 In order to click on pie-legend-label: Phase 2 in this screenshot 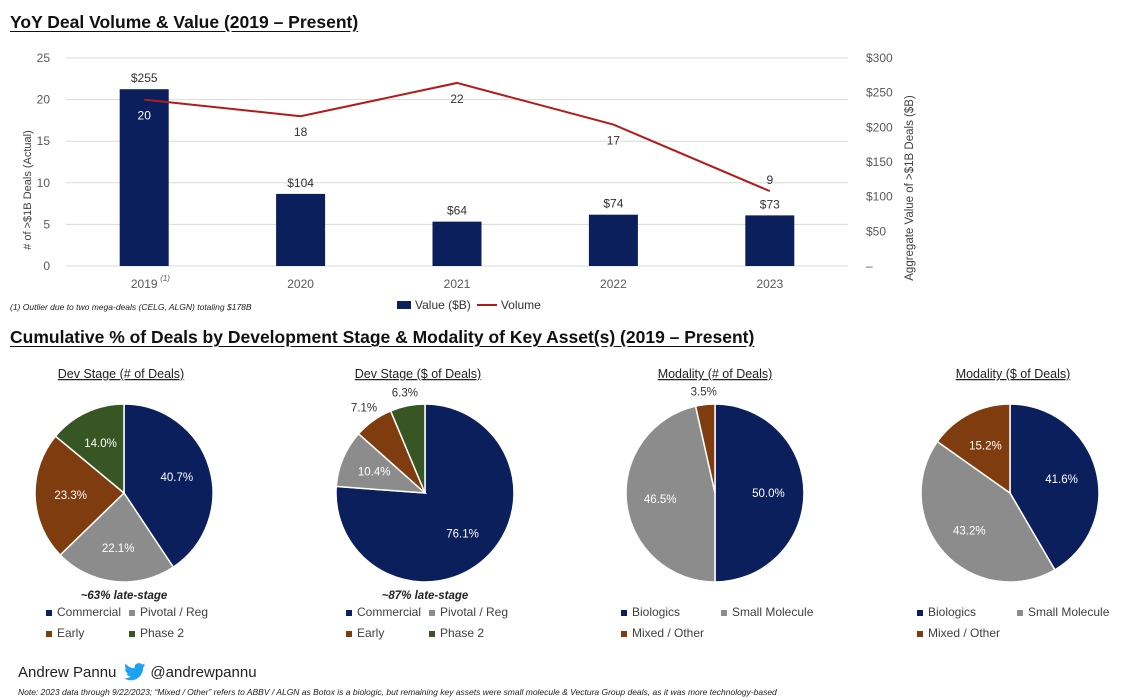, I will do `click(162, 633)`.